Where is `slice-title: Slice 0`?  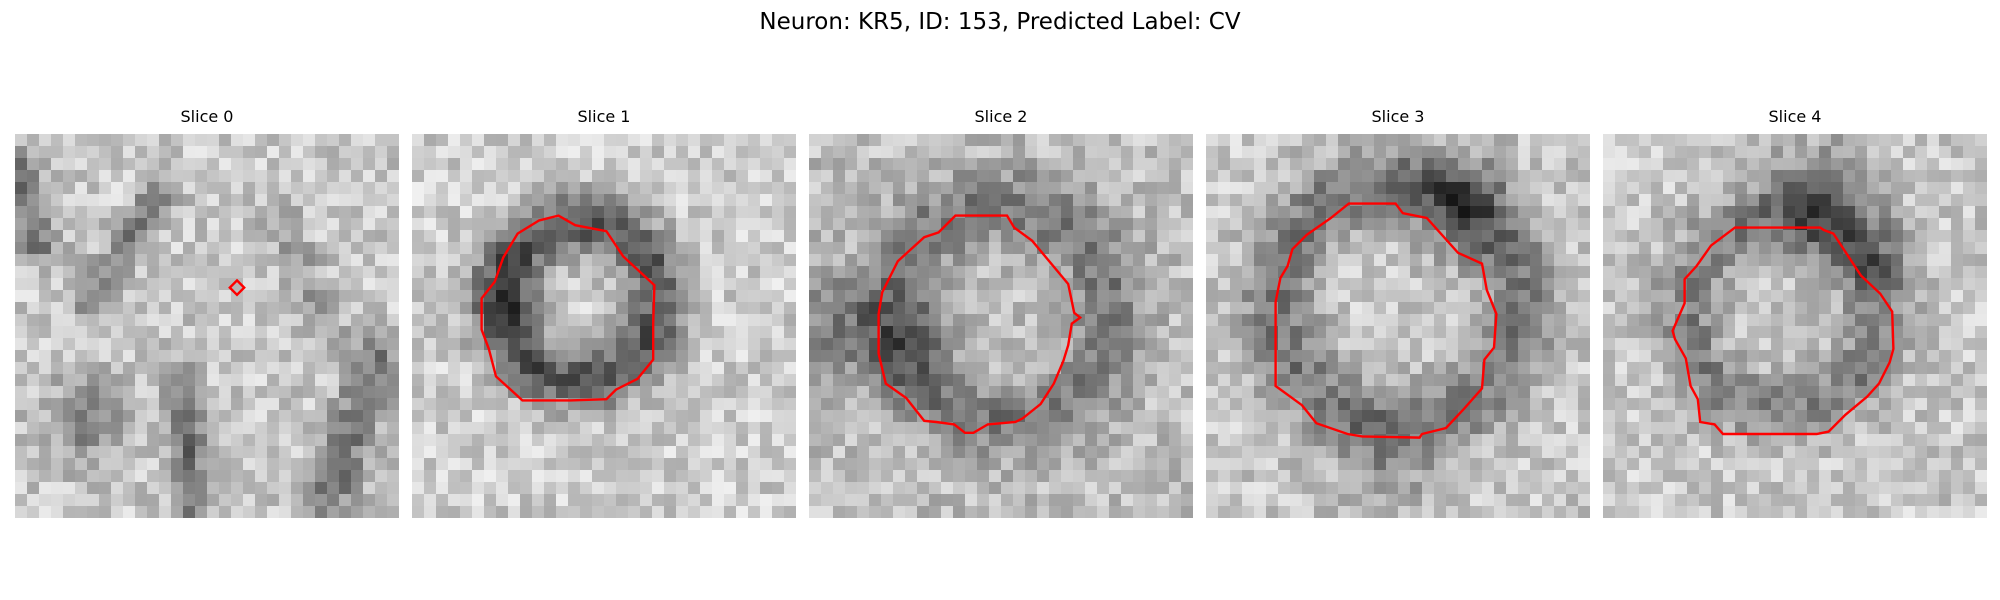 slice-title: Slice 0 is located at coordinates (207, 116).